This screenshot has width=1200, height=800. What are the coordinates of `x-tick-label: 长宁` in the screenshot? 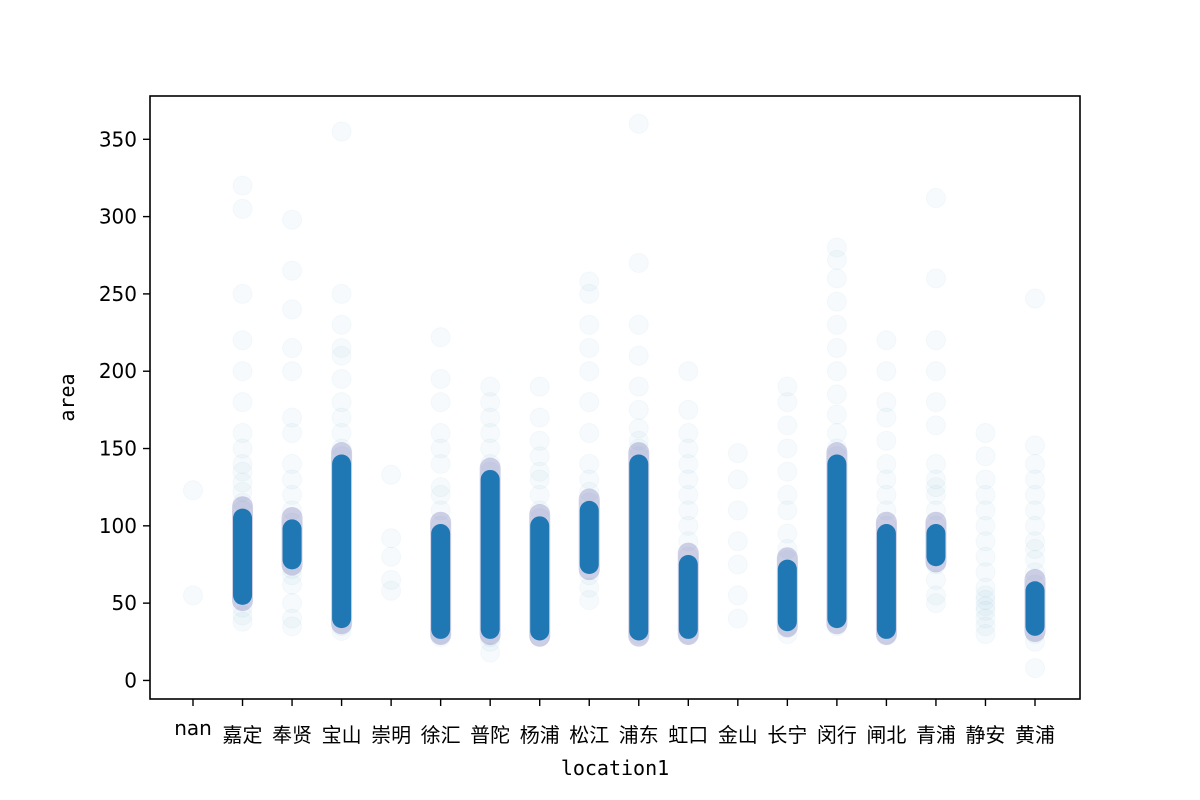 It's located at (787, 735).